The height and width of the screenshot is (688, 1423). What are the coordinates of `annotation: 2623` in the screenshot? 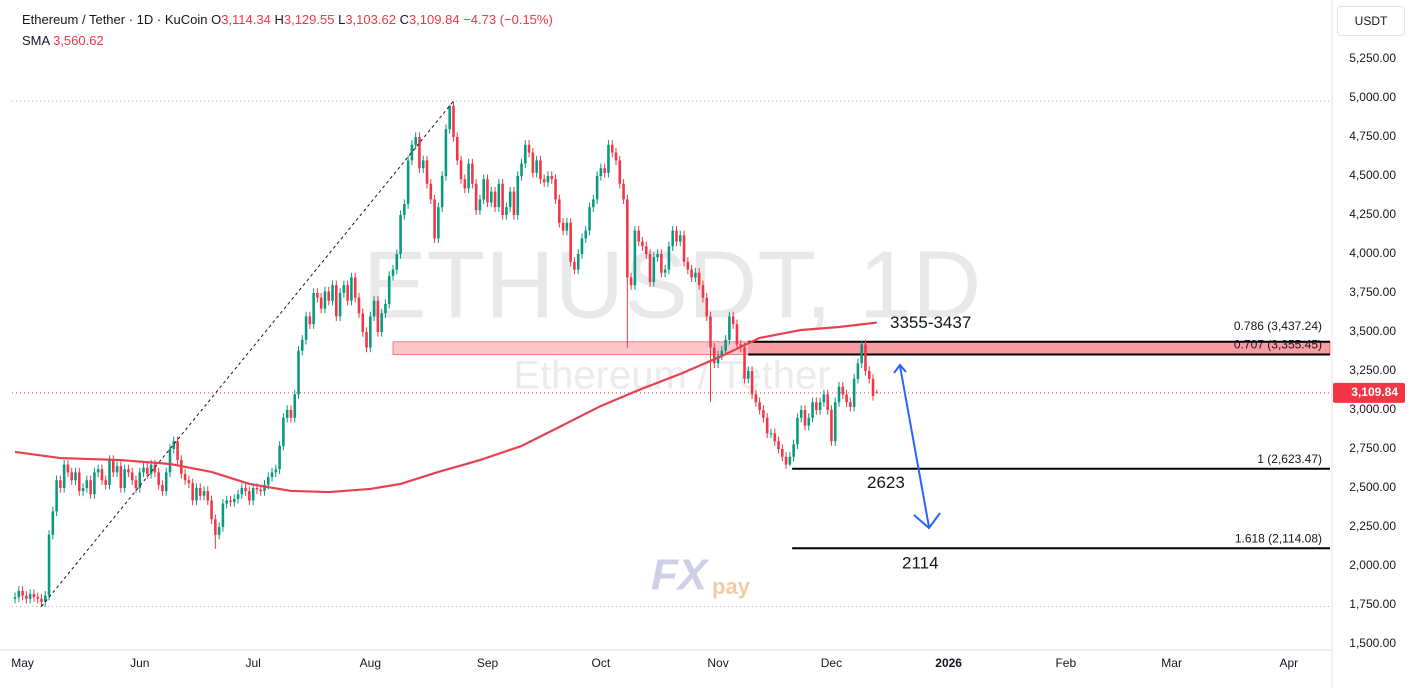 It's located at (886, 482).